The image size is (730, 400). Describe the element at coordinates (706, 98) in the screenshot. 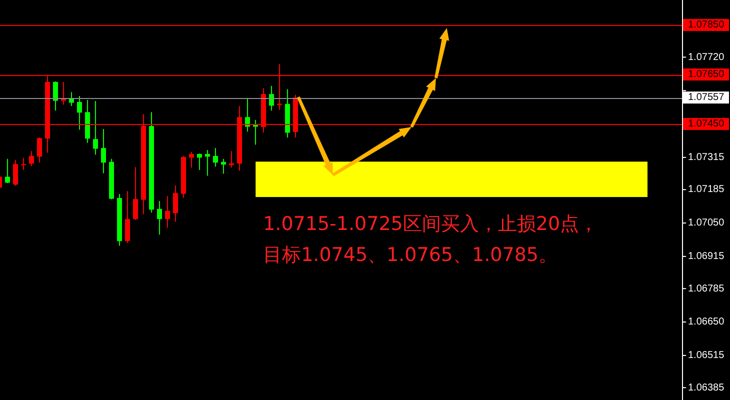

I see `ref-label: 1.07557` at that location.